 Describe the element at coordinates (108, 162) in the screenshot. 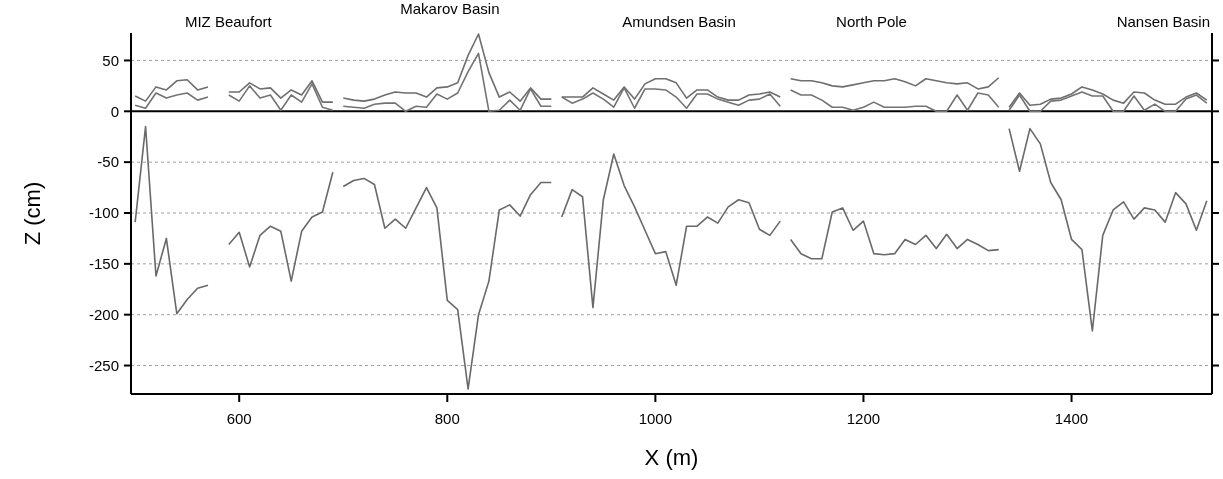

I see `y-tick-label: -50` at that location.